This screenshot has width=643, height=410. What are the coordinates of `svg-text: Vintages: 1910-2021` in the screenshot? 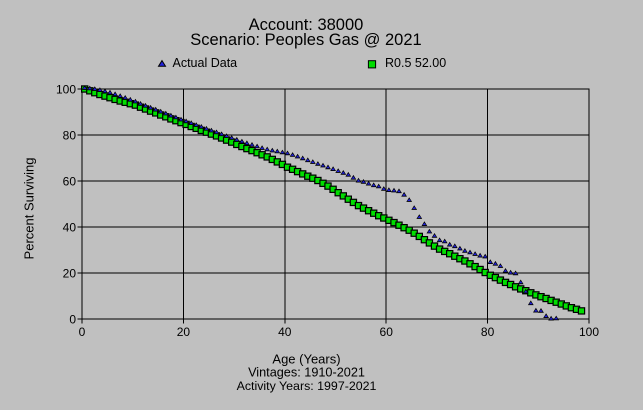 It's located at (306, 373).